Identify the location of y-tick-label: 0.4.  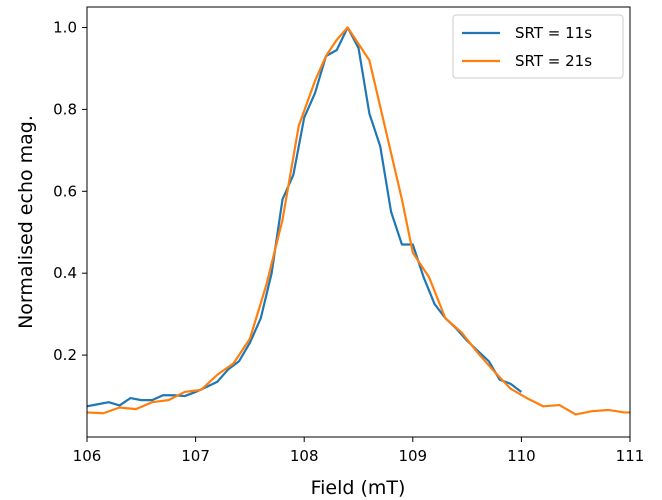
(65, 273).